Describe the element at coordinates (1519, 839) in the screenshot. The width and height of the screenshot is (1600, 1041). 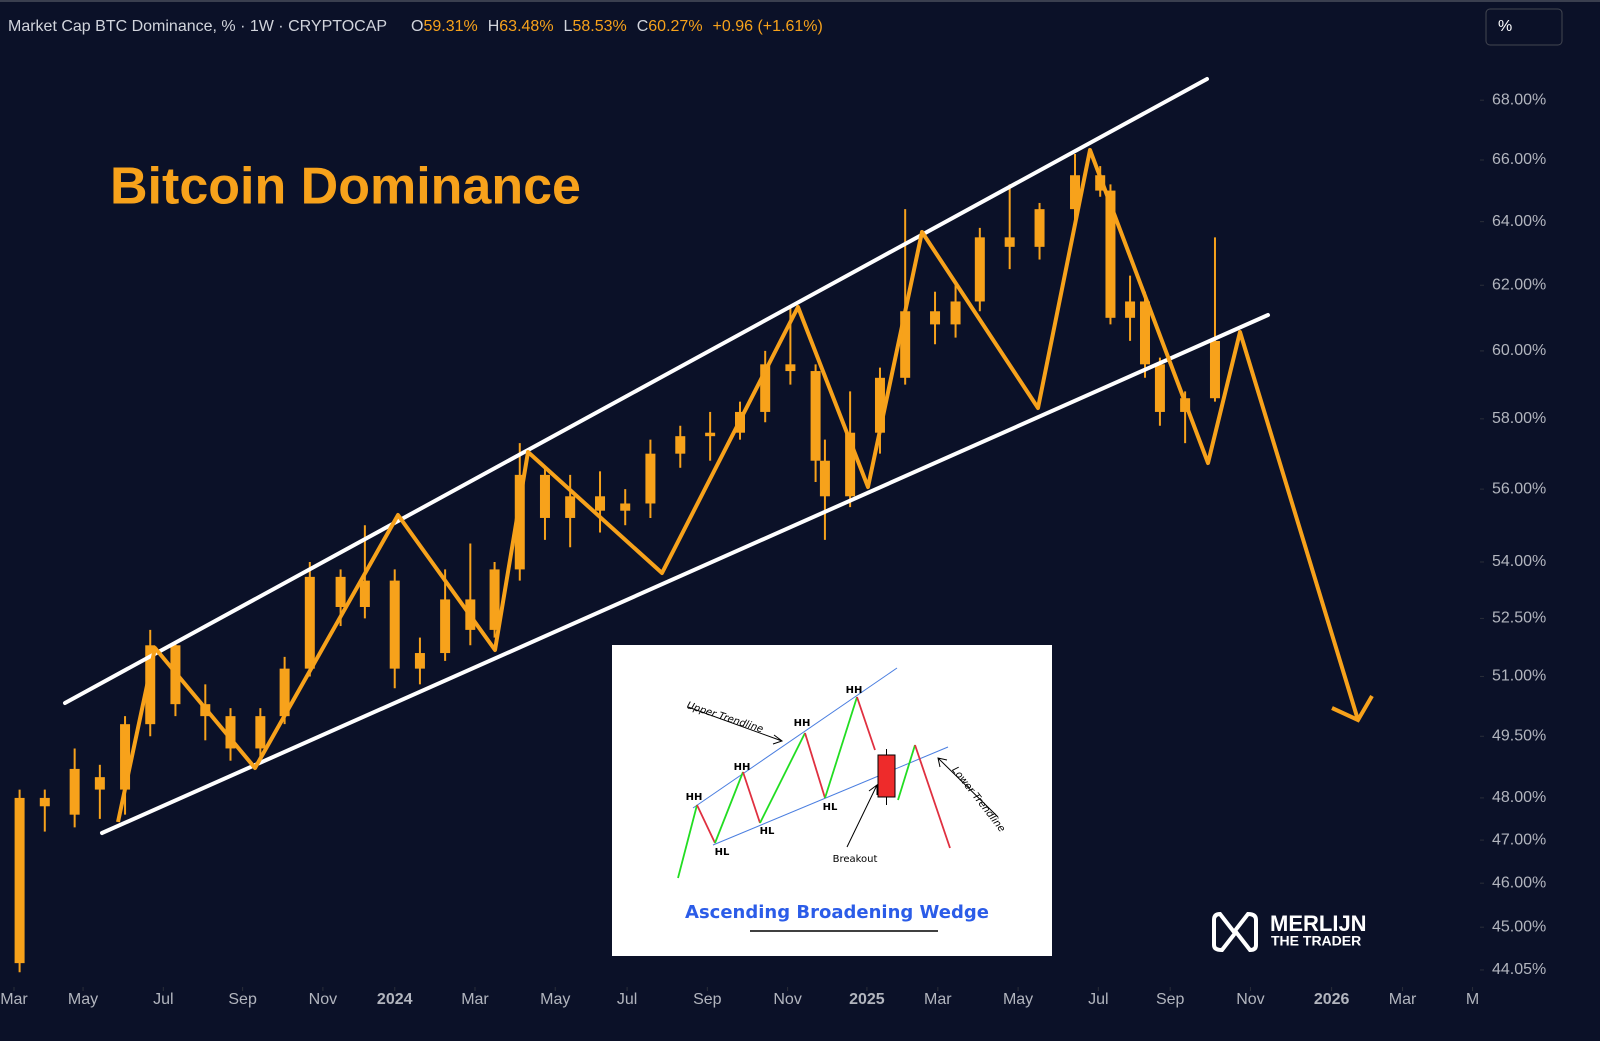
I see `y-tick-label: 47.00%` at that location.